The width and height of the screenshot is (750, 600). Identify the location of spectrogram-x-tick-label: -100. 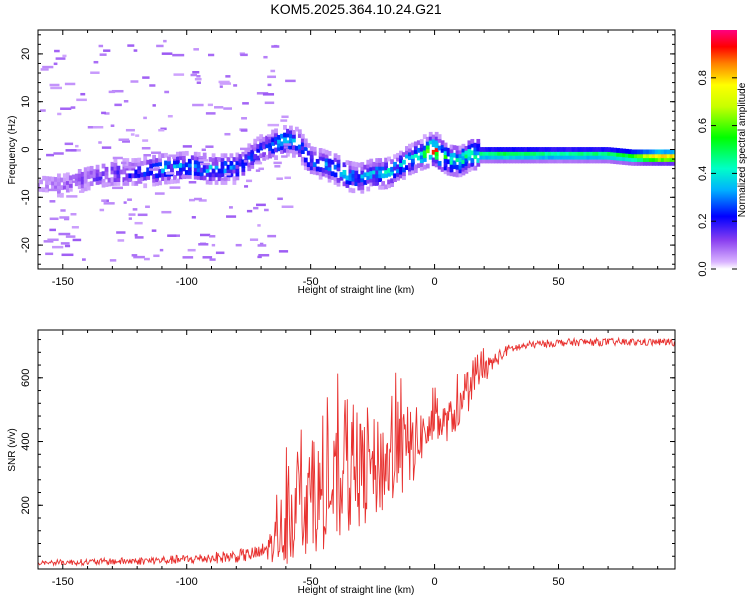
(187, 282).